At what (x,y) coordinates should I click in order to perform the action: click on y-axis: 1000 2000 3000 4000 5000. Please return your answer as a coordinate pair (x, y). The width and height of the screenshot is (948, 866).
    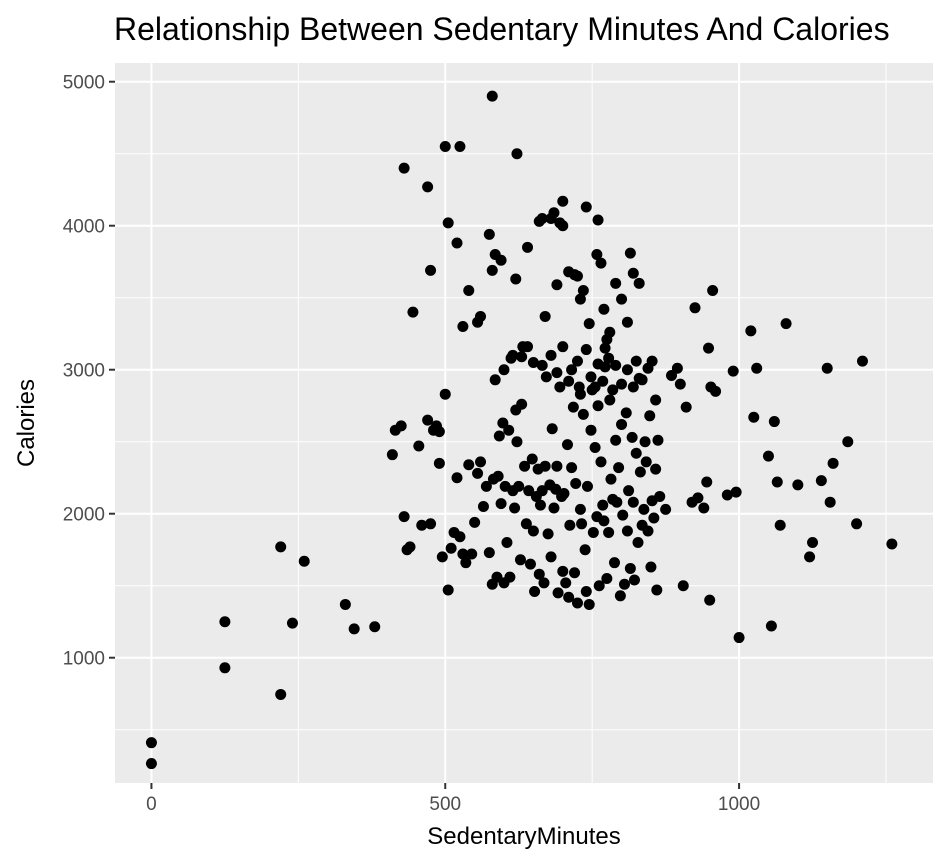
    Looking at the image, I should click on (89, 371).